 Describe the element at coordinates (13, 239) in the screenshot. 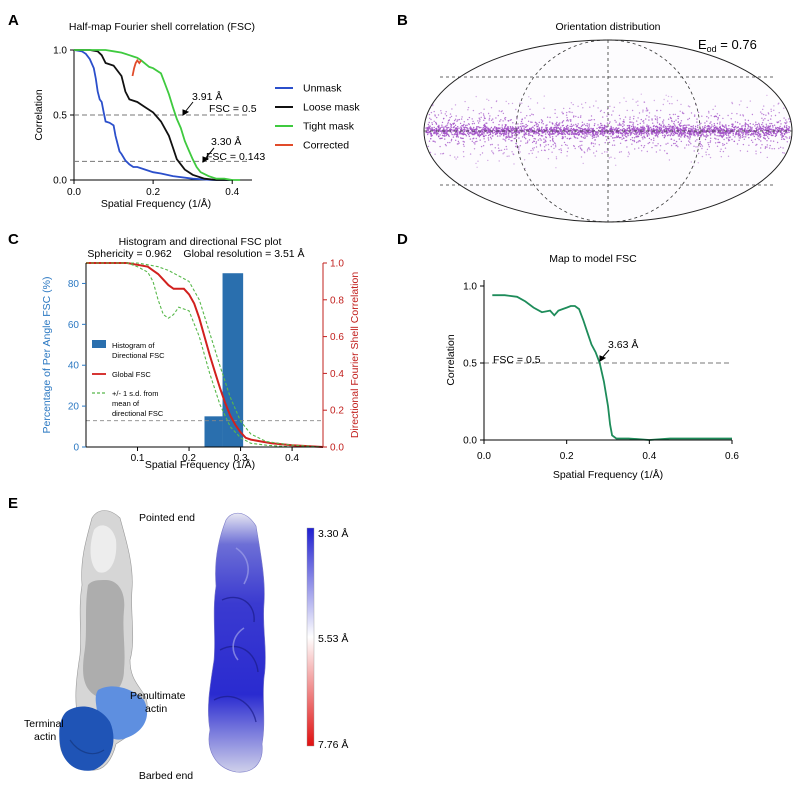

I see `panel-label-c: C` at that location.